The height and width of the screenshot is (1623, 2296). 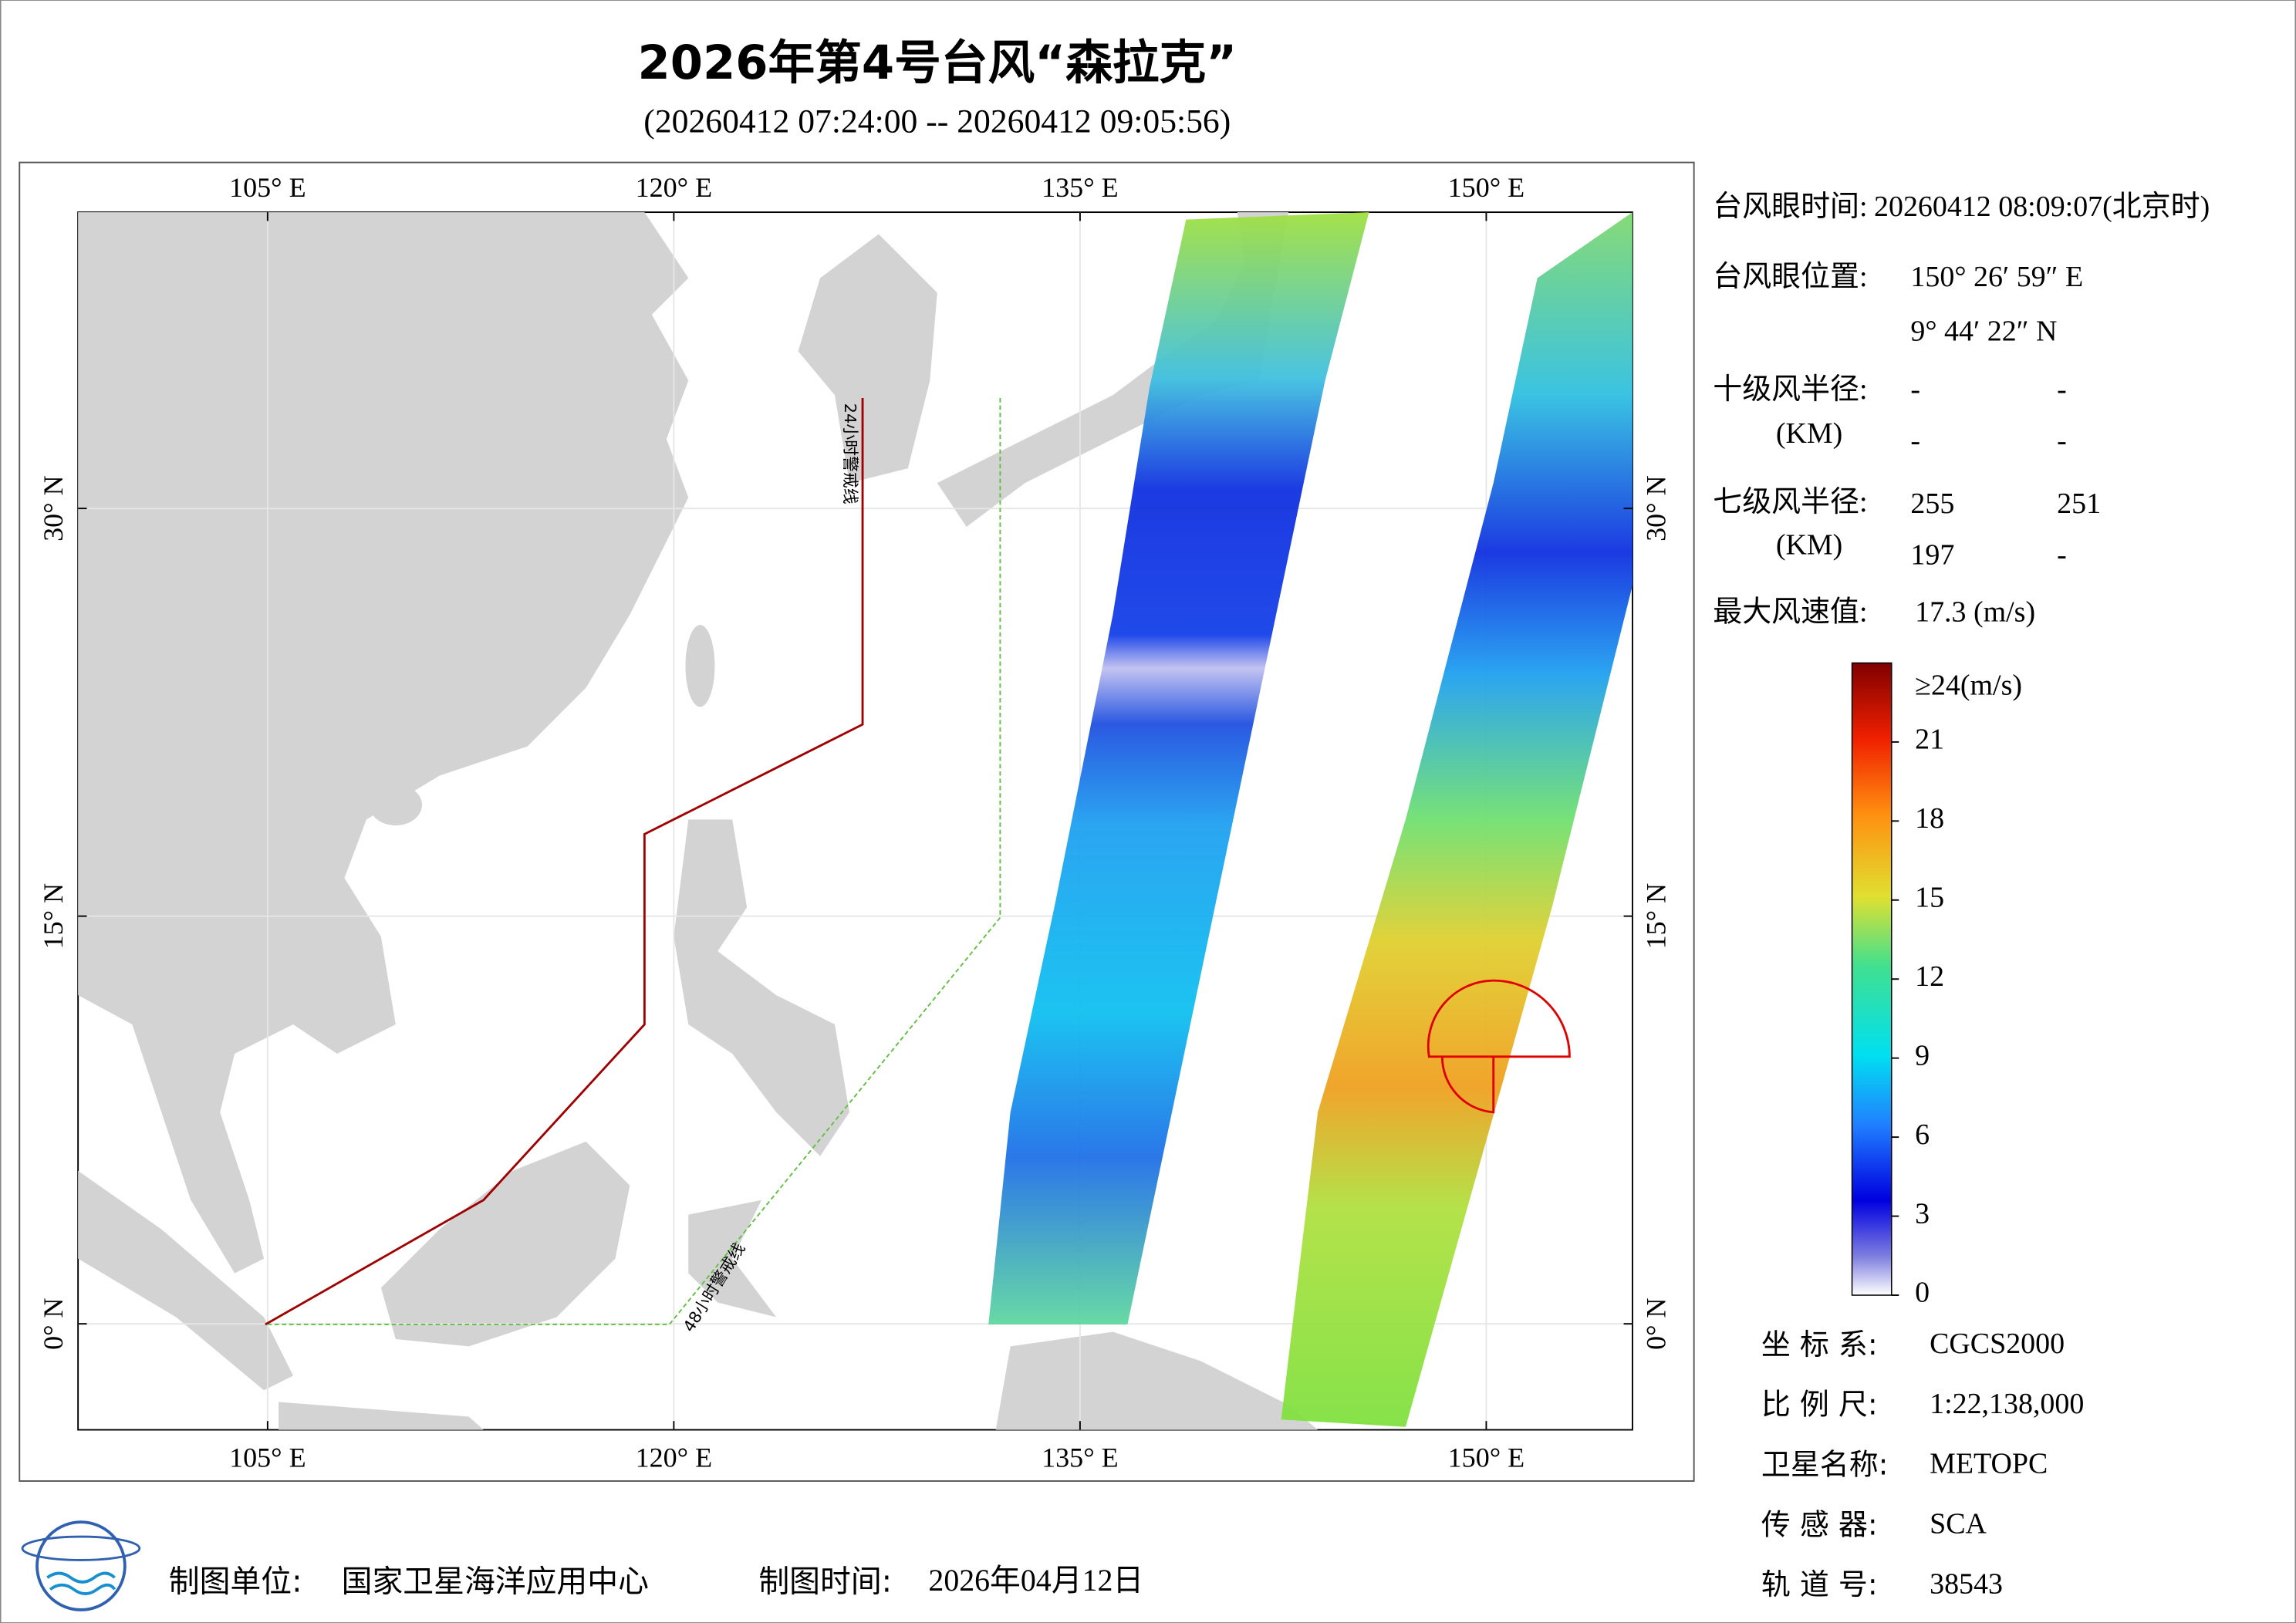 What do you see at coordinates (1966, 1583) in the screenshot?
I see `meta-value: 38543` at bounding box center [1966, 1583].